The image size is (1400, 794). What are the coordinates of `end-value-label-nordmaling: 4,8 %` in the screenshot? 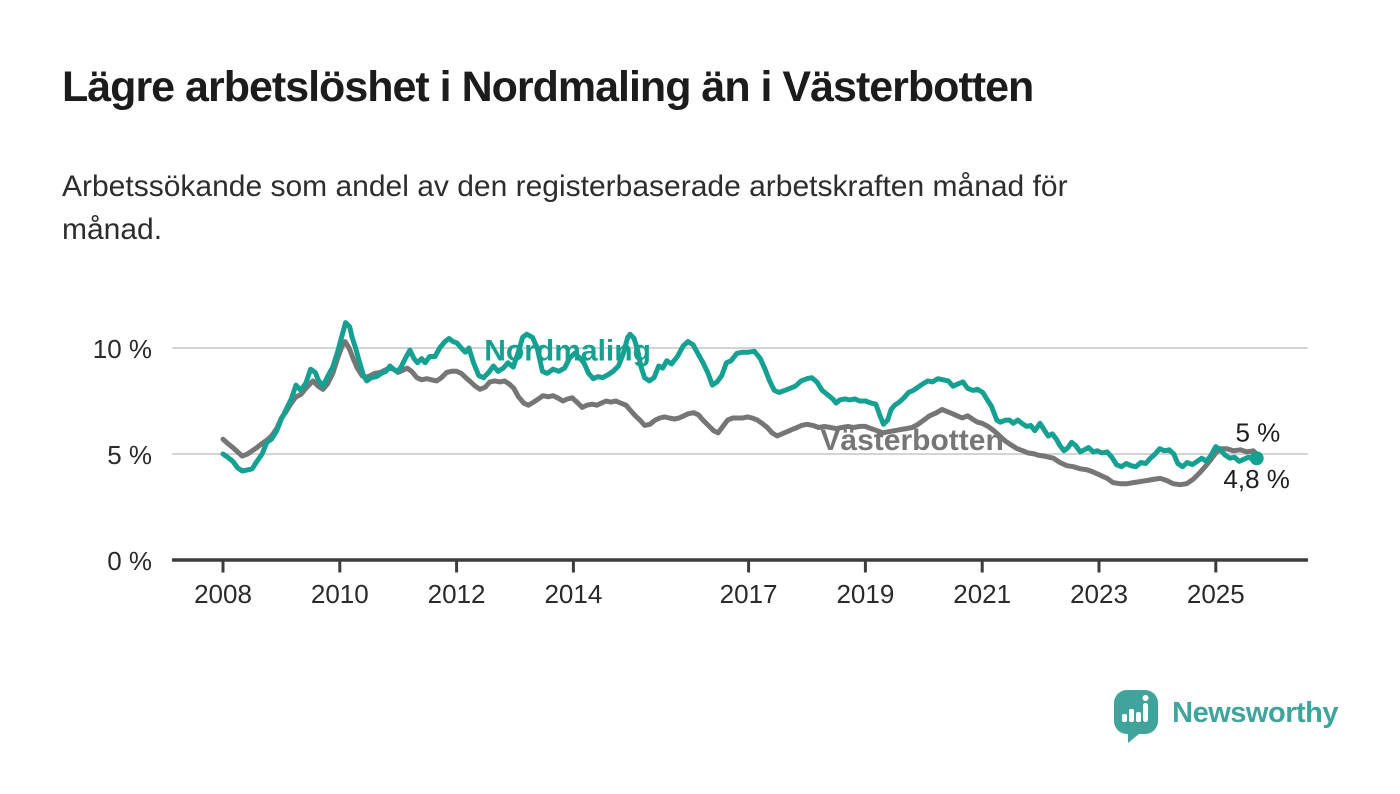 It's located at (1256, 479).